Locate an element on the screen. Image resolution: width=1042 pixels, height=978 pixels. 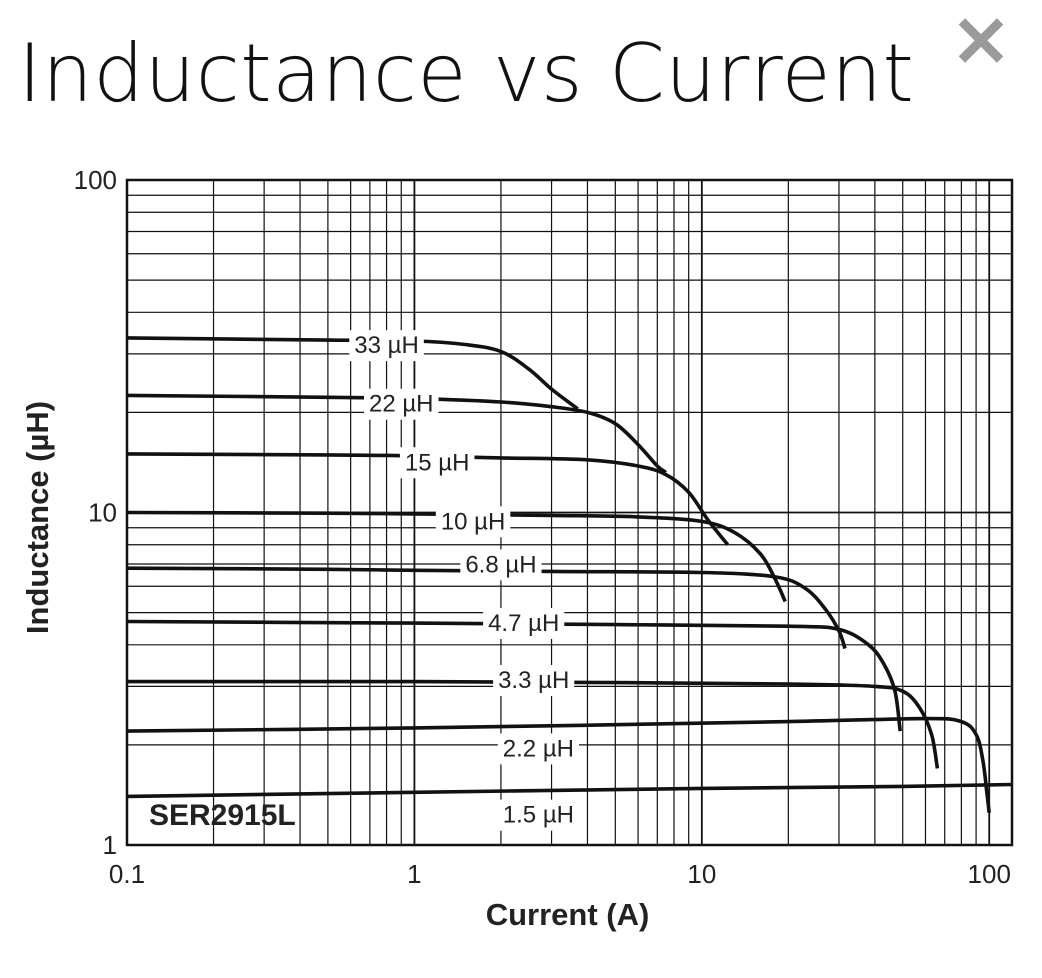
series-label: 15 µH is located at coordinates (437, 462).